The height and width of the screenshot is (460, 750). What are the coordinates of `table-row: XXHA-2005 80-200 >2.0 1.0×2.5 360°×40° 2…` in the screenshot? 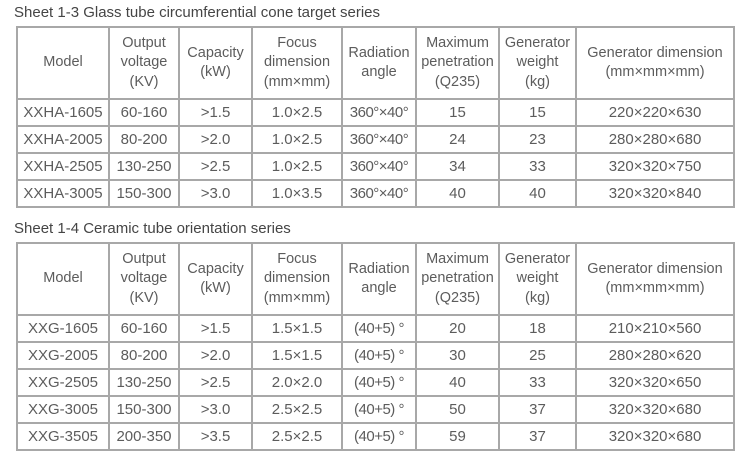 It's located at (375, 139).